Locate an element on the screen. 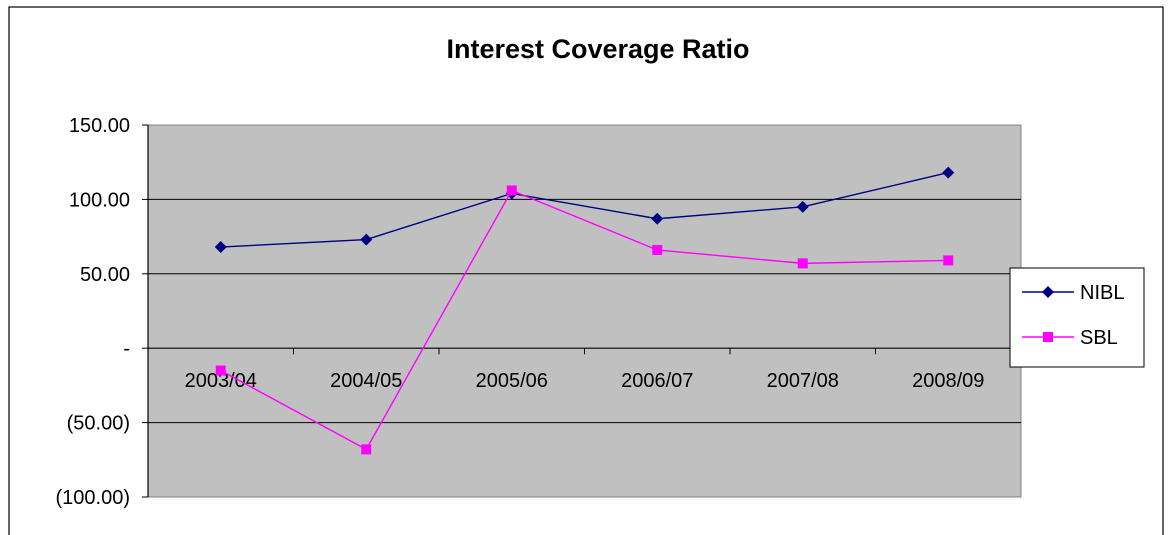 The image size is (1169, 535). x-tick-label: 2006/07 is located at coordinates (657, 381).